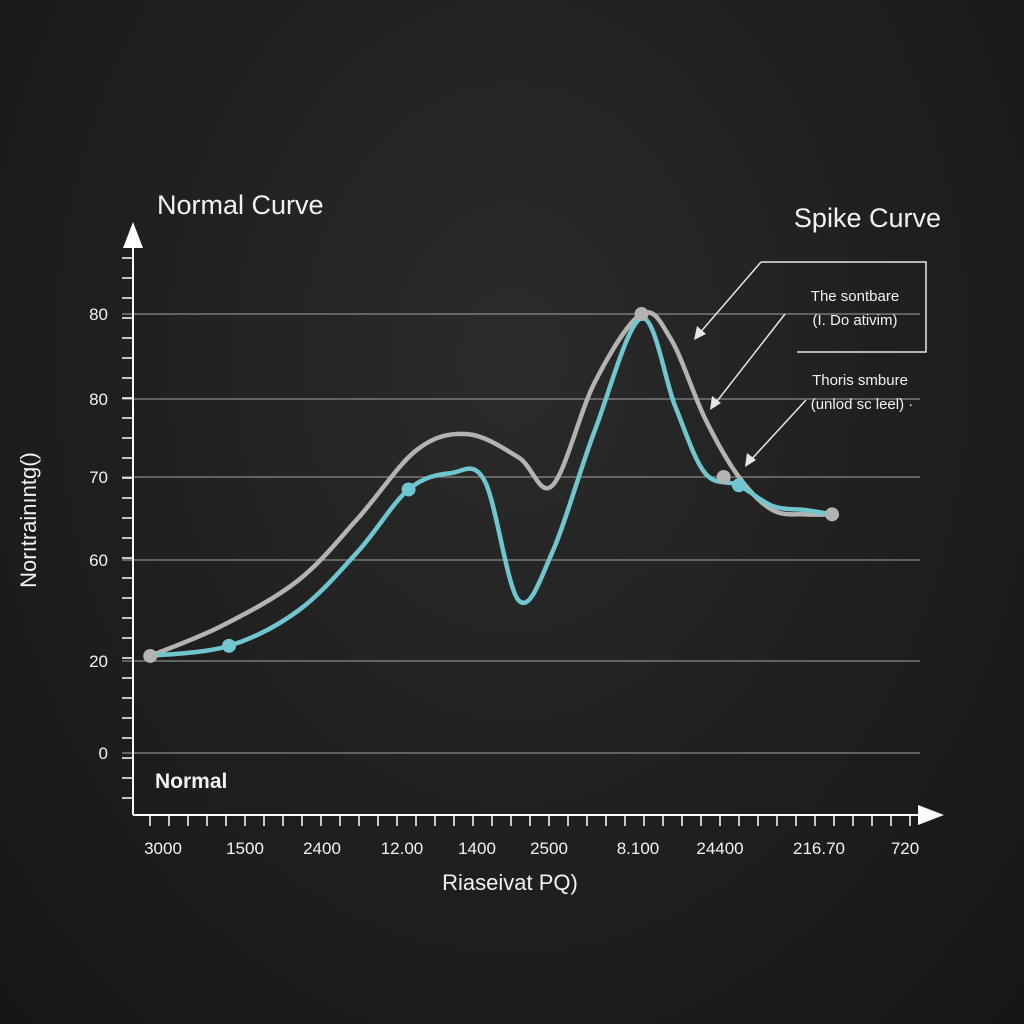  Describe the element at coordinates (867, 218) in the screenshot. I see `chart-title-right: Spike Curve` at that location.